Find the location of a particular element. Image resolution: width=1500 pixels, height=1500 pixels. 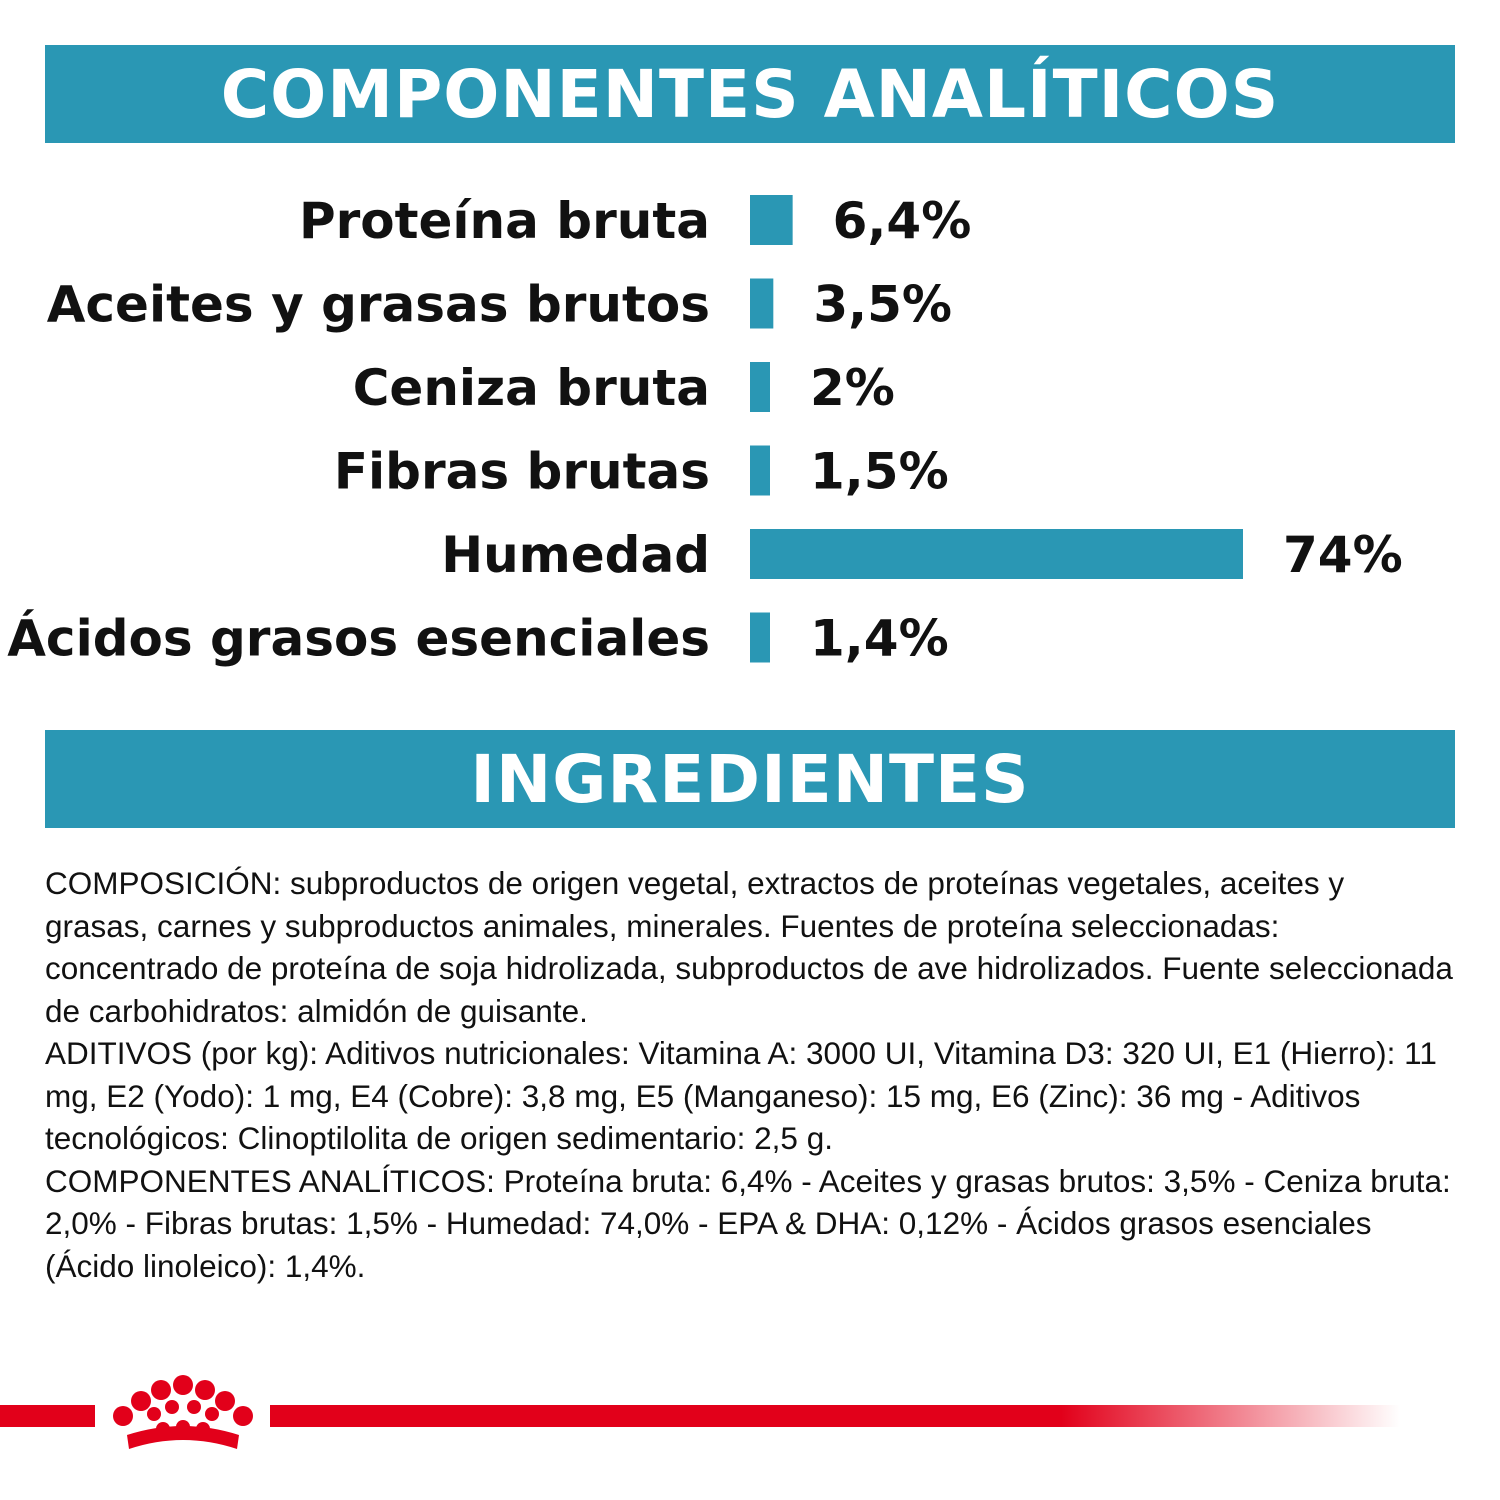

category-label: Proteína bruta is located at coordinates (504, 221).